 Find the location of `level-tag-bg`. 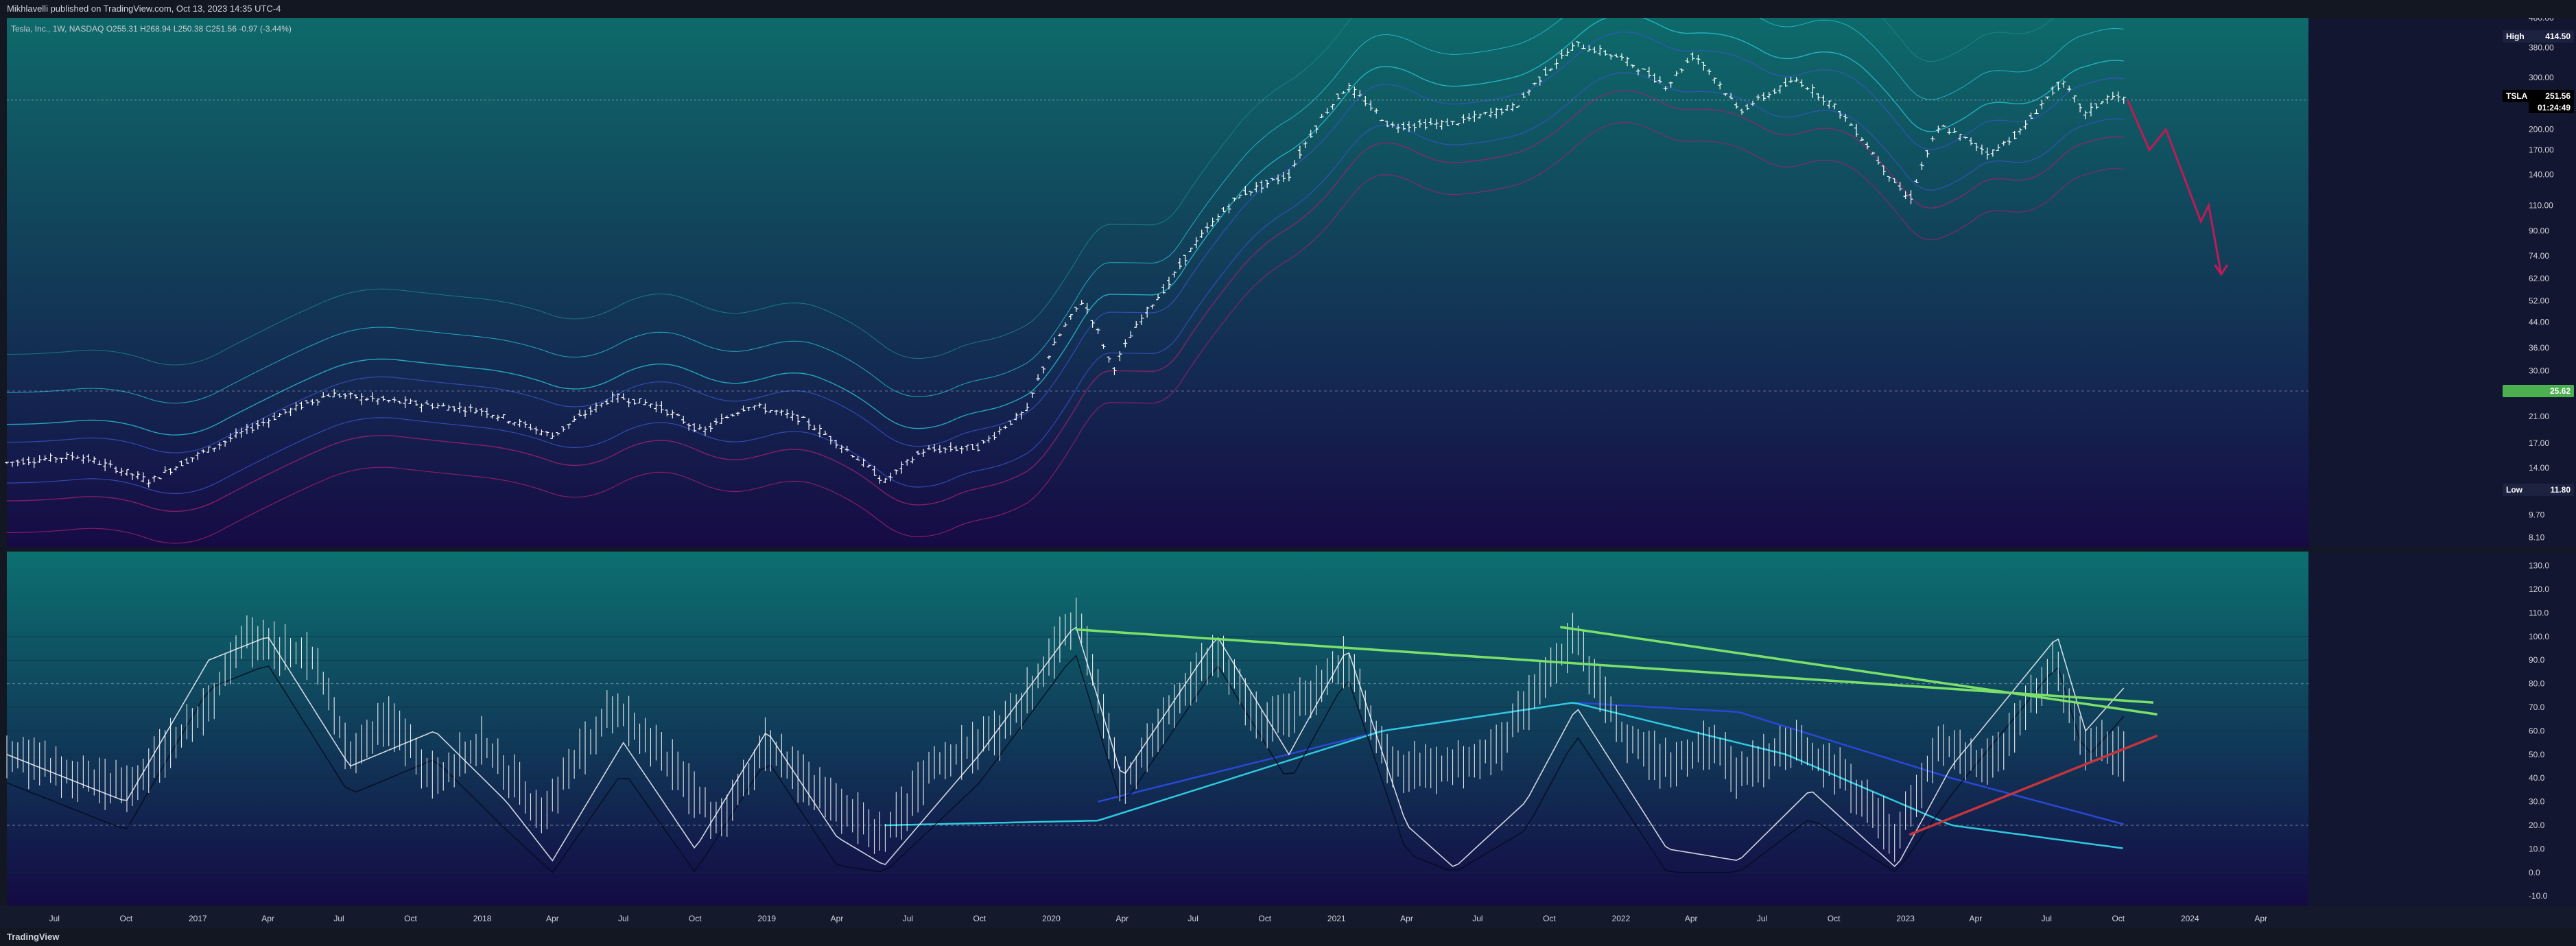

level-tag-bg is located at coordinates (2538, 390).